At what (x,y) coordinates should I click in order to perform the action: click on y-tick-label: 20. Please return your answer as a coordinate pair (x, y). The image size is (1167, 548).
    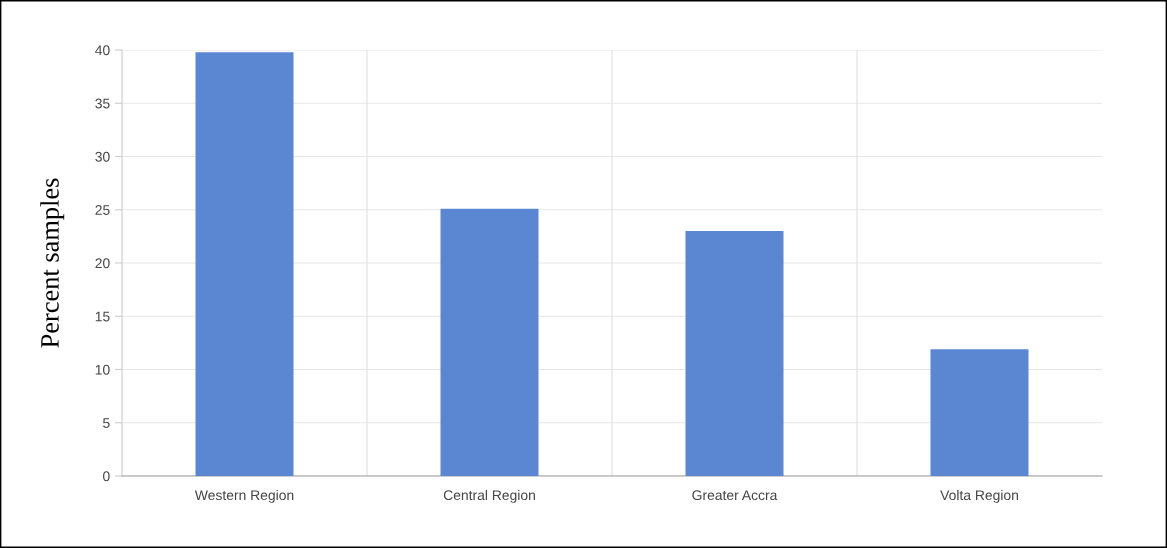
    Looking at the image, I should click on (102, 263).